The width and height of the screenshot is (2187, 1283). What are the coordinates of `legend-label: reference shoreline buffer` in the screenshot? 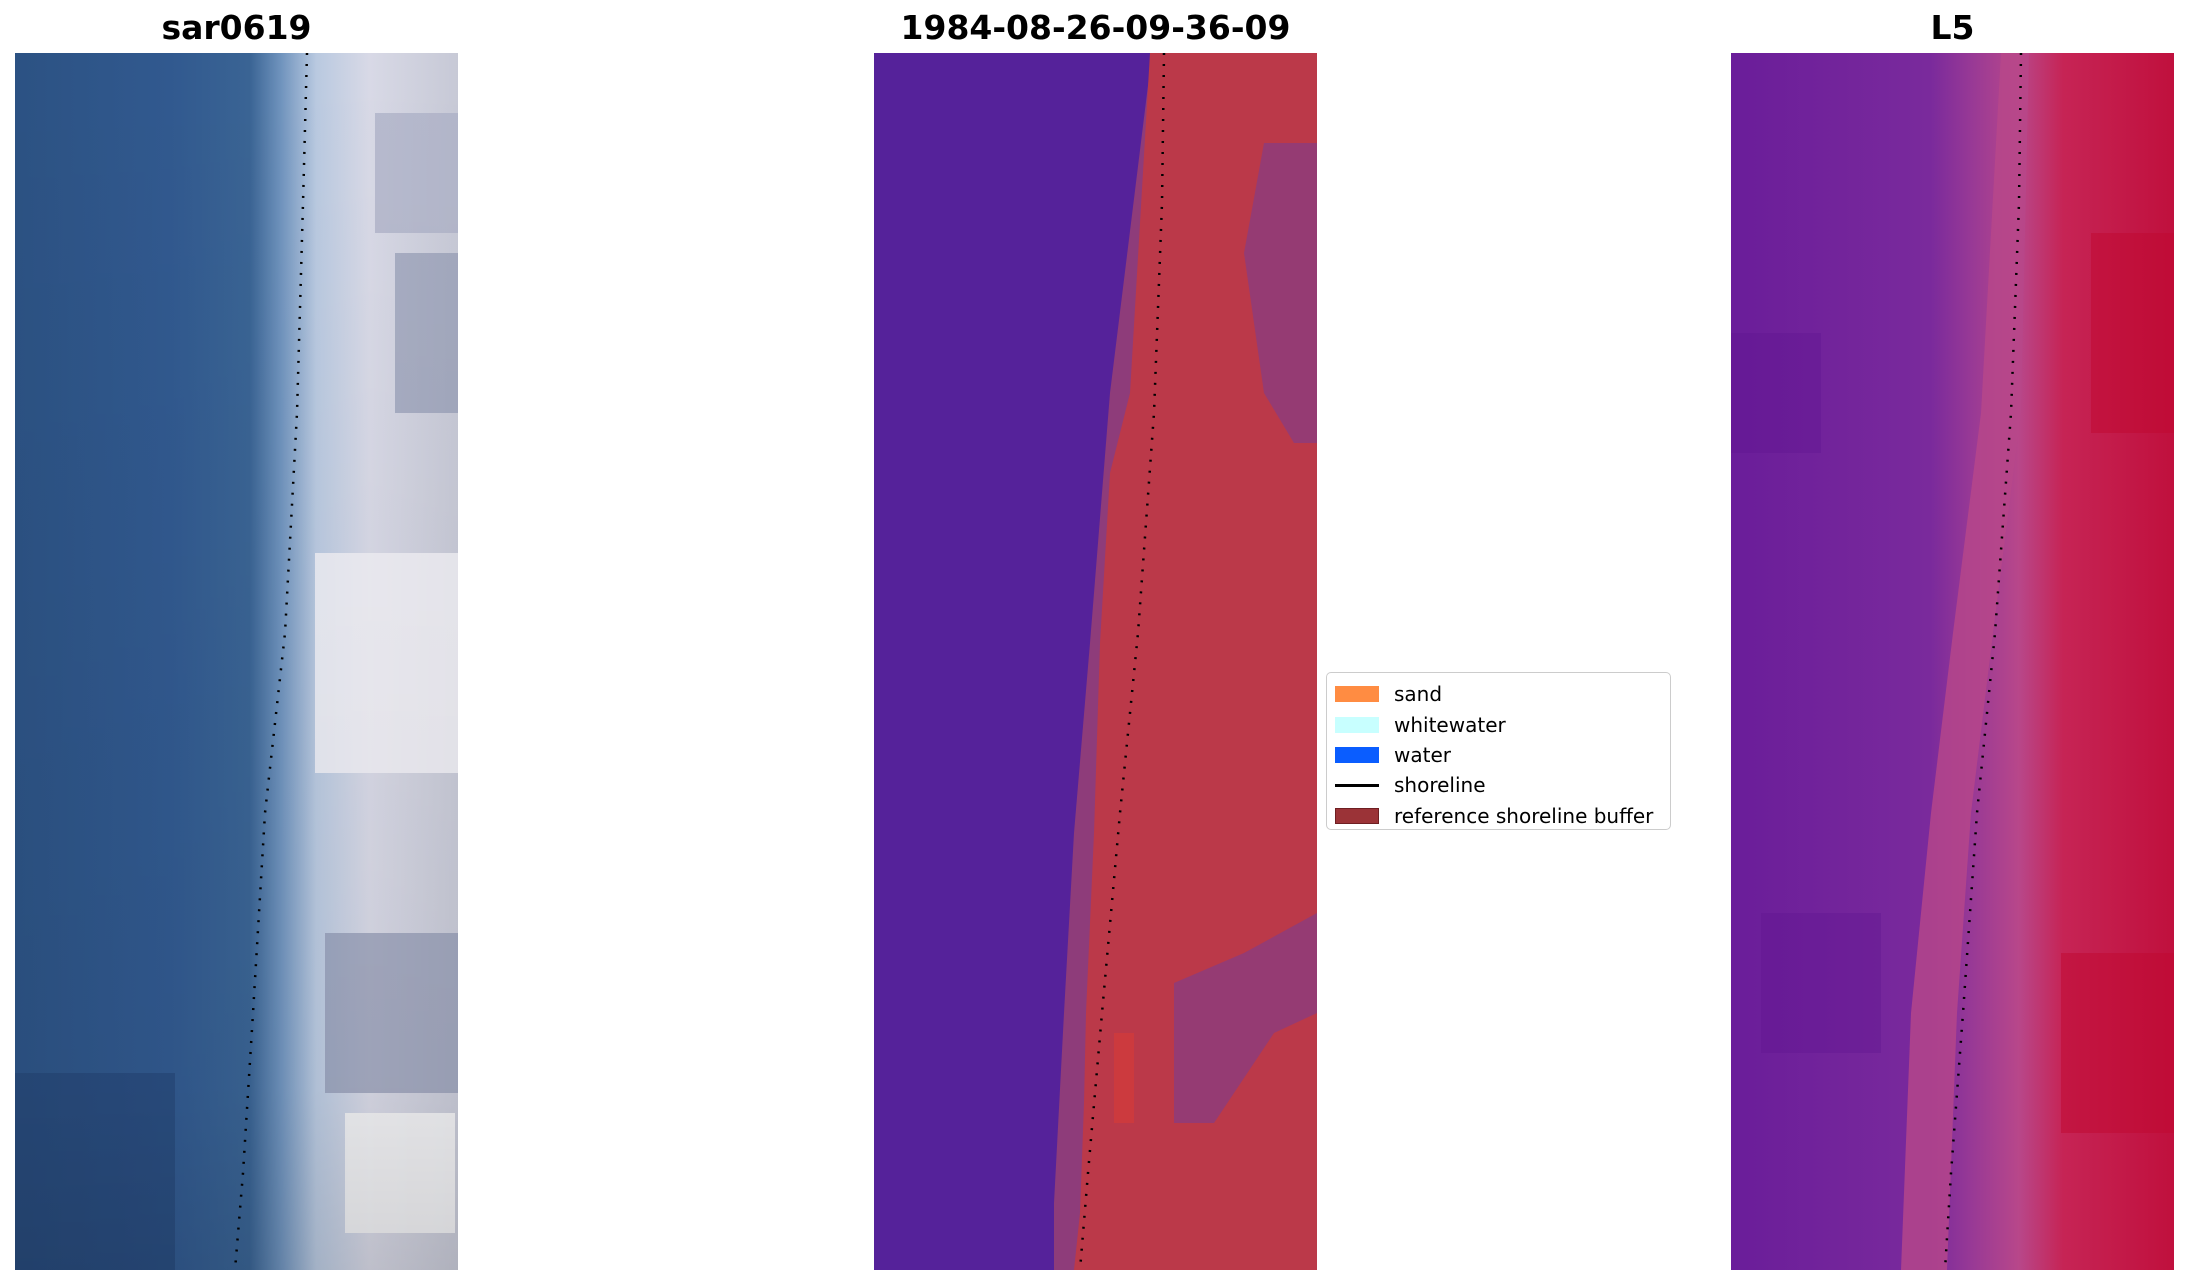 It's located at (1524, 815).